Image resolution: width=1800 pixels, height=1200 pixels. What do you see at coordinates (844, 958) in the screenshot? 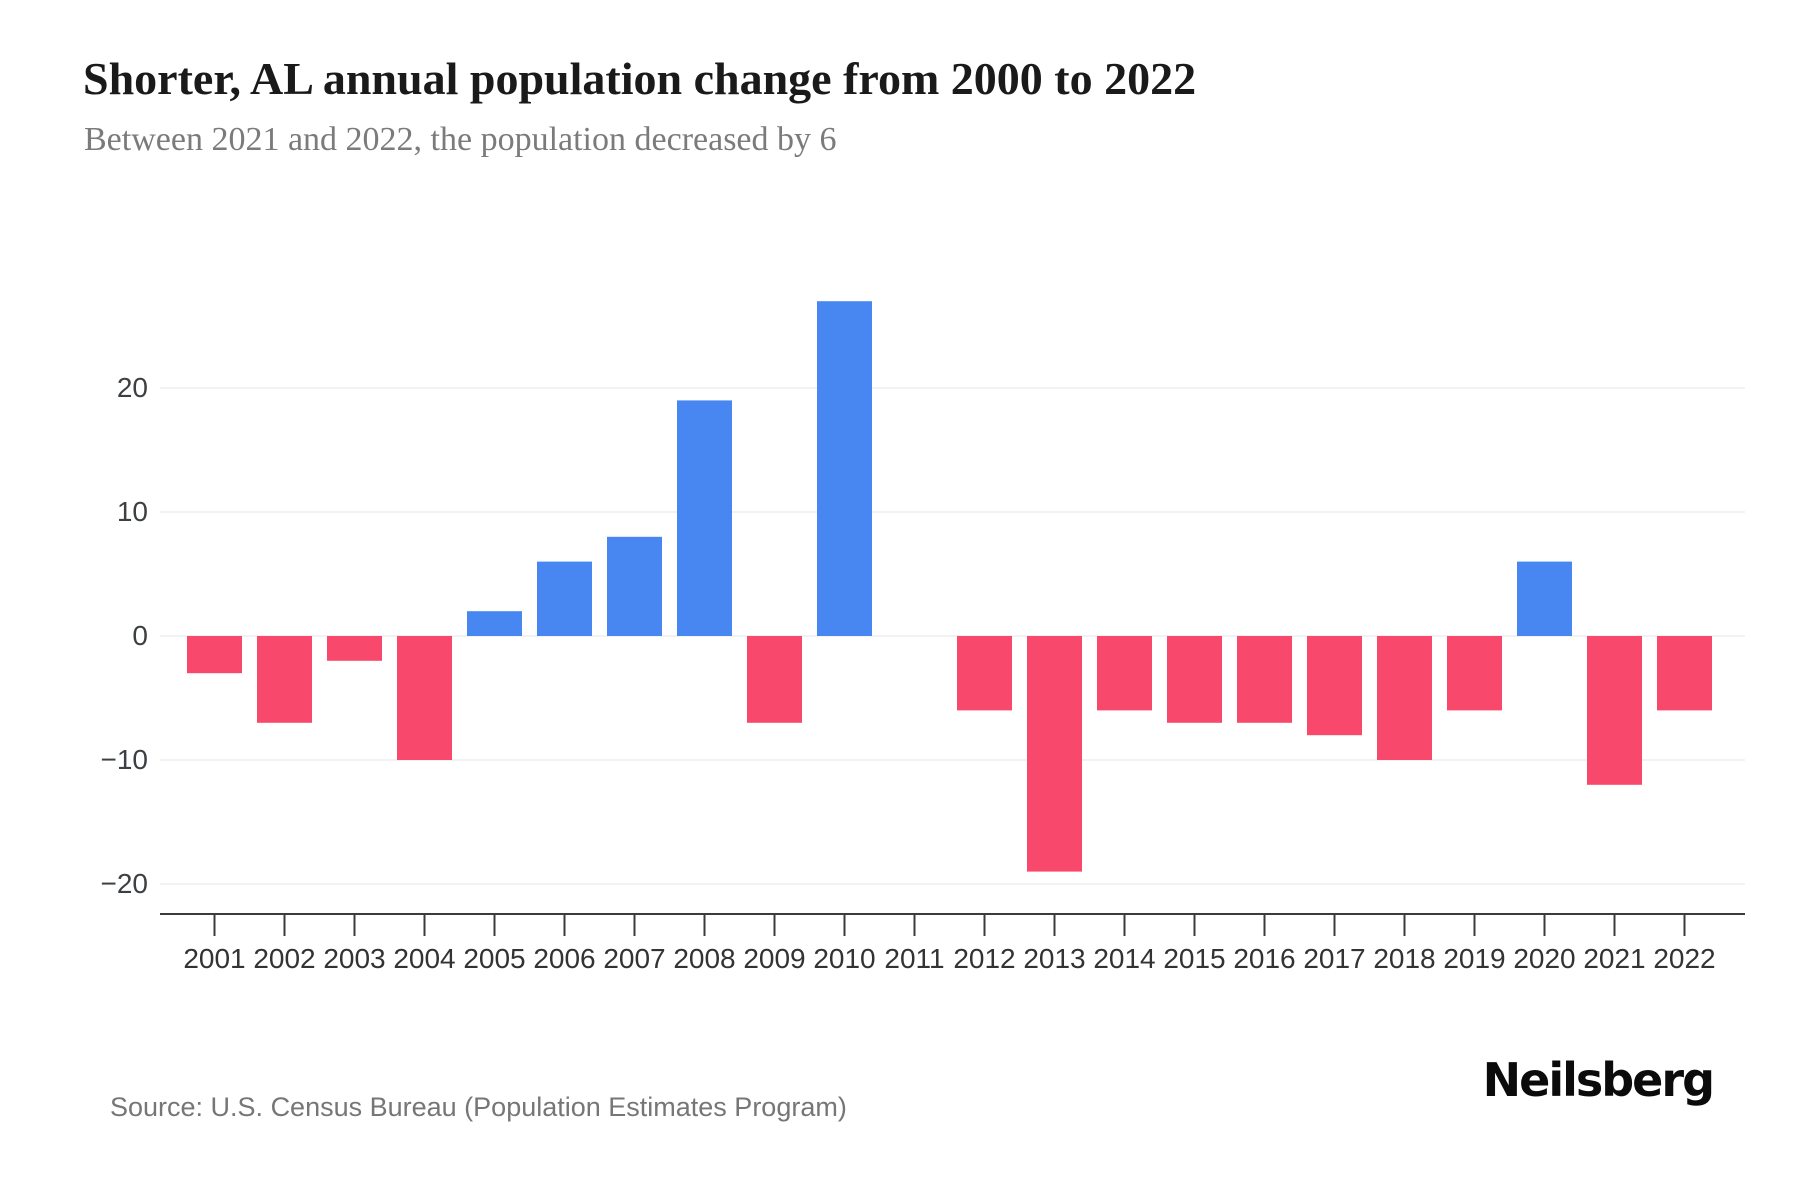
I see `x-tick-label: 2010` at bounding box center [844, 958].